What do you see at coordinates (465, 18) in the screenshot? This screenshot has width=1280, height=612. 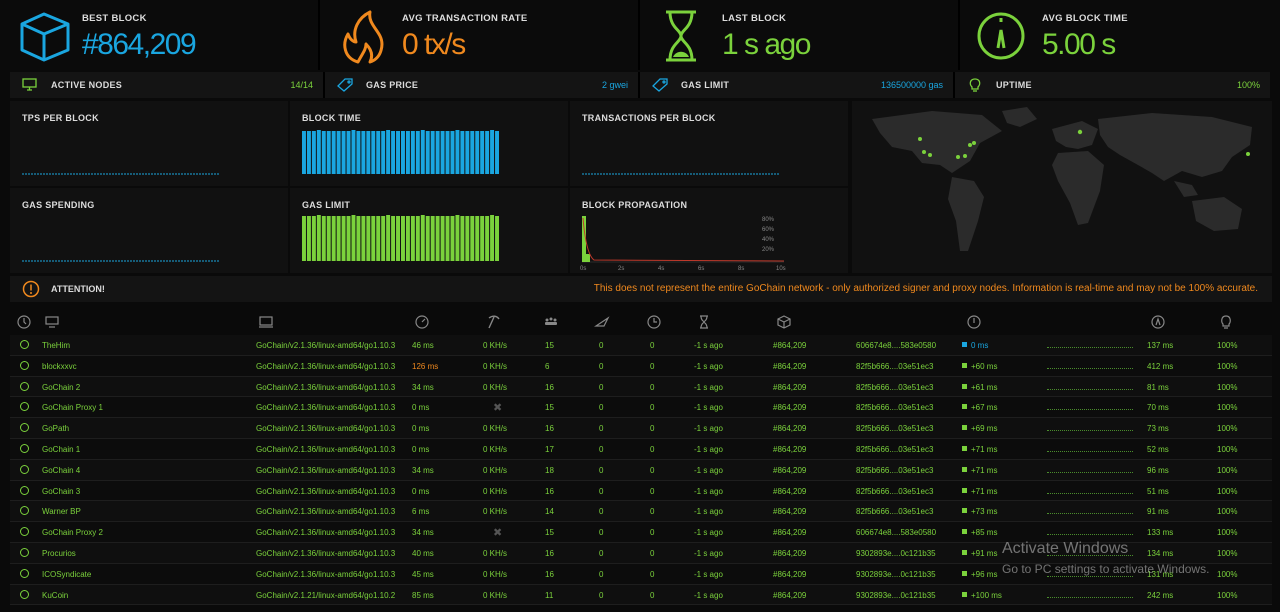 I see `stat-label: AVG TRANSACTION RATE` at bounding box center [465, 18].